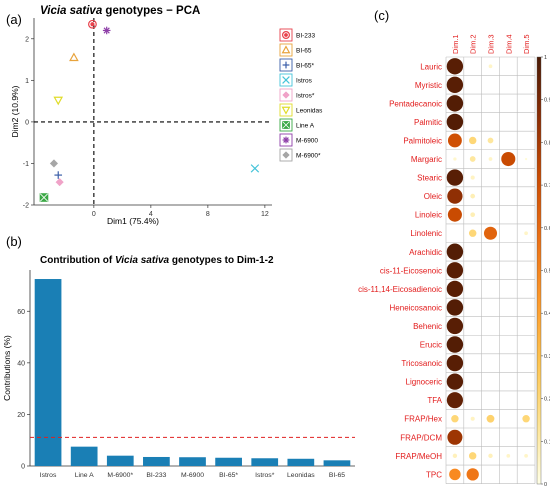 The height and width of the screenshot is (490, 550). What do you see at coordinates (428, 215) in the screenshot?
I see `heat-row-label: Linoleic` at bounding box center [428, 215].